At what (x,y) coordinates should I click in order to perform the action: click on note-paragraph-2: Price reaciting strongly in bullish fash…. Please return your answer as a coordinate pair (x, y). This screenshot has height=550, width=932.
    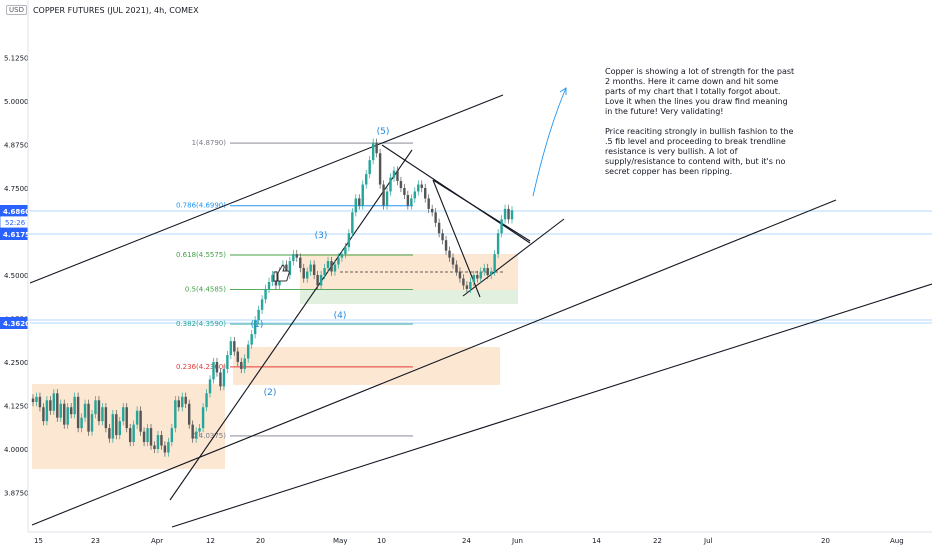
    Looking at the image, I should click on (699, 151).